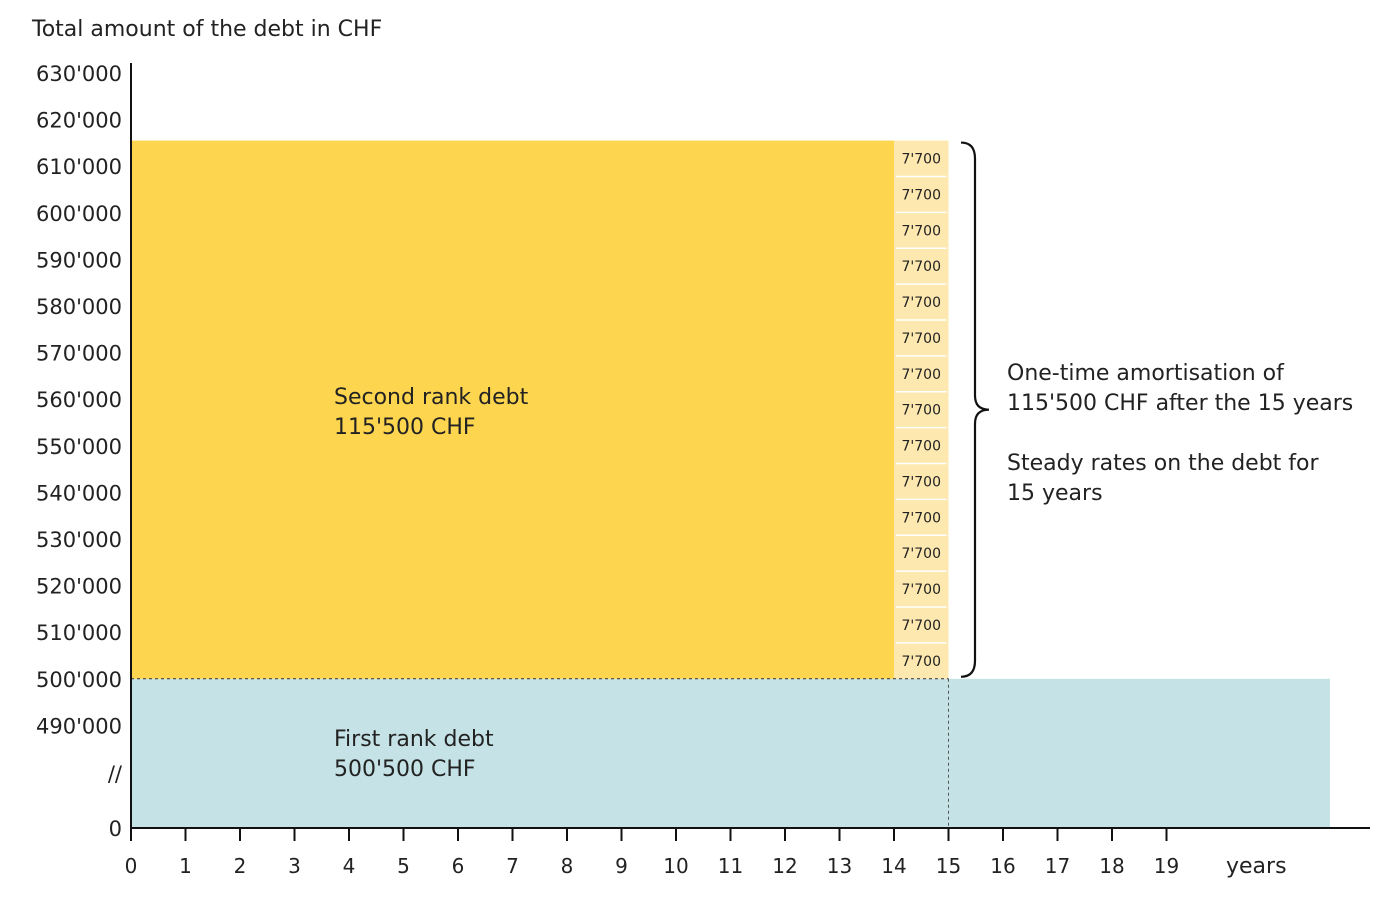  I want to click on x-tick-label: 2, so click(240, 866).